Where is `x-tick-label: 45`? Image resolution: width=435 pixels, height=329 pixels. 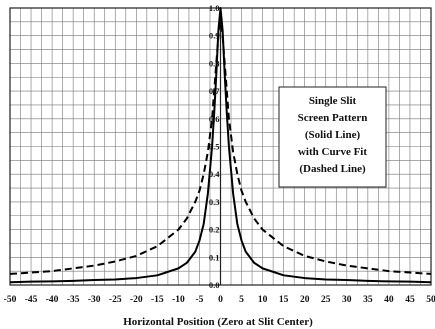
x-tick-label: 45 is located at coordinates (410, 300).